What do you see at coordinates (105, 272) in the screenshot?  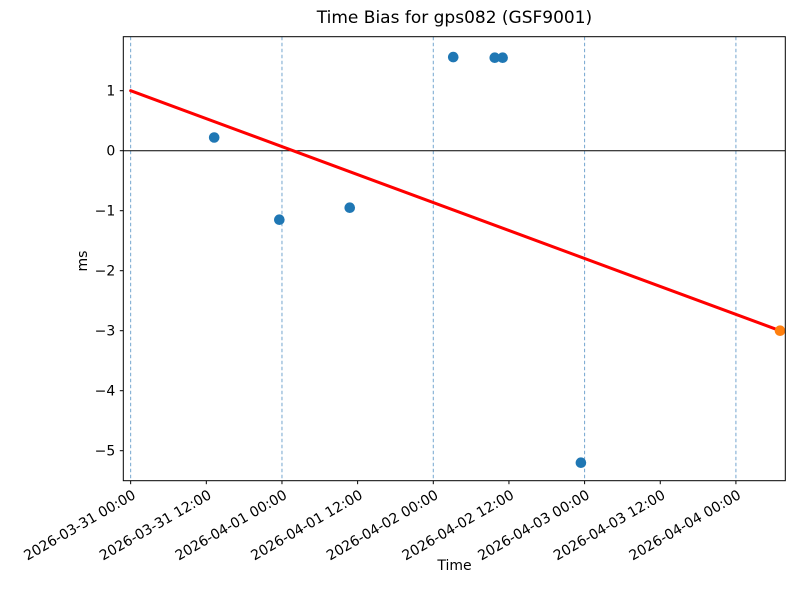 I see `y-tick-label: −2` at bounding box center [105, 272].